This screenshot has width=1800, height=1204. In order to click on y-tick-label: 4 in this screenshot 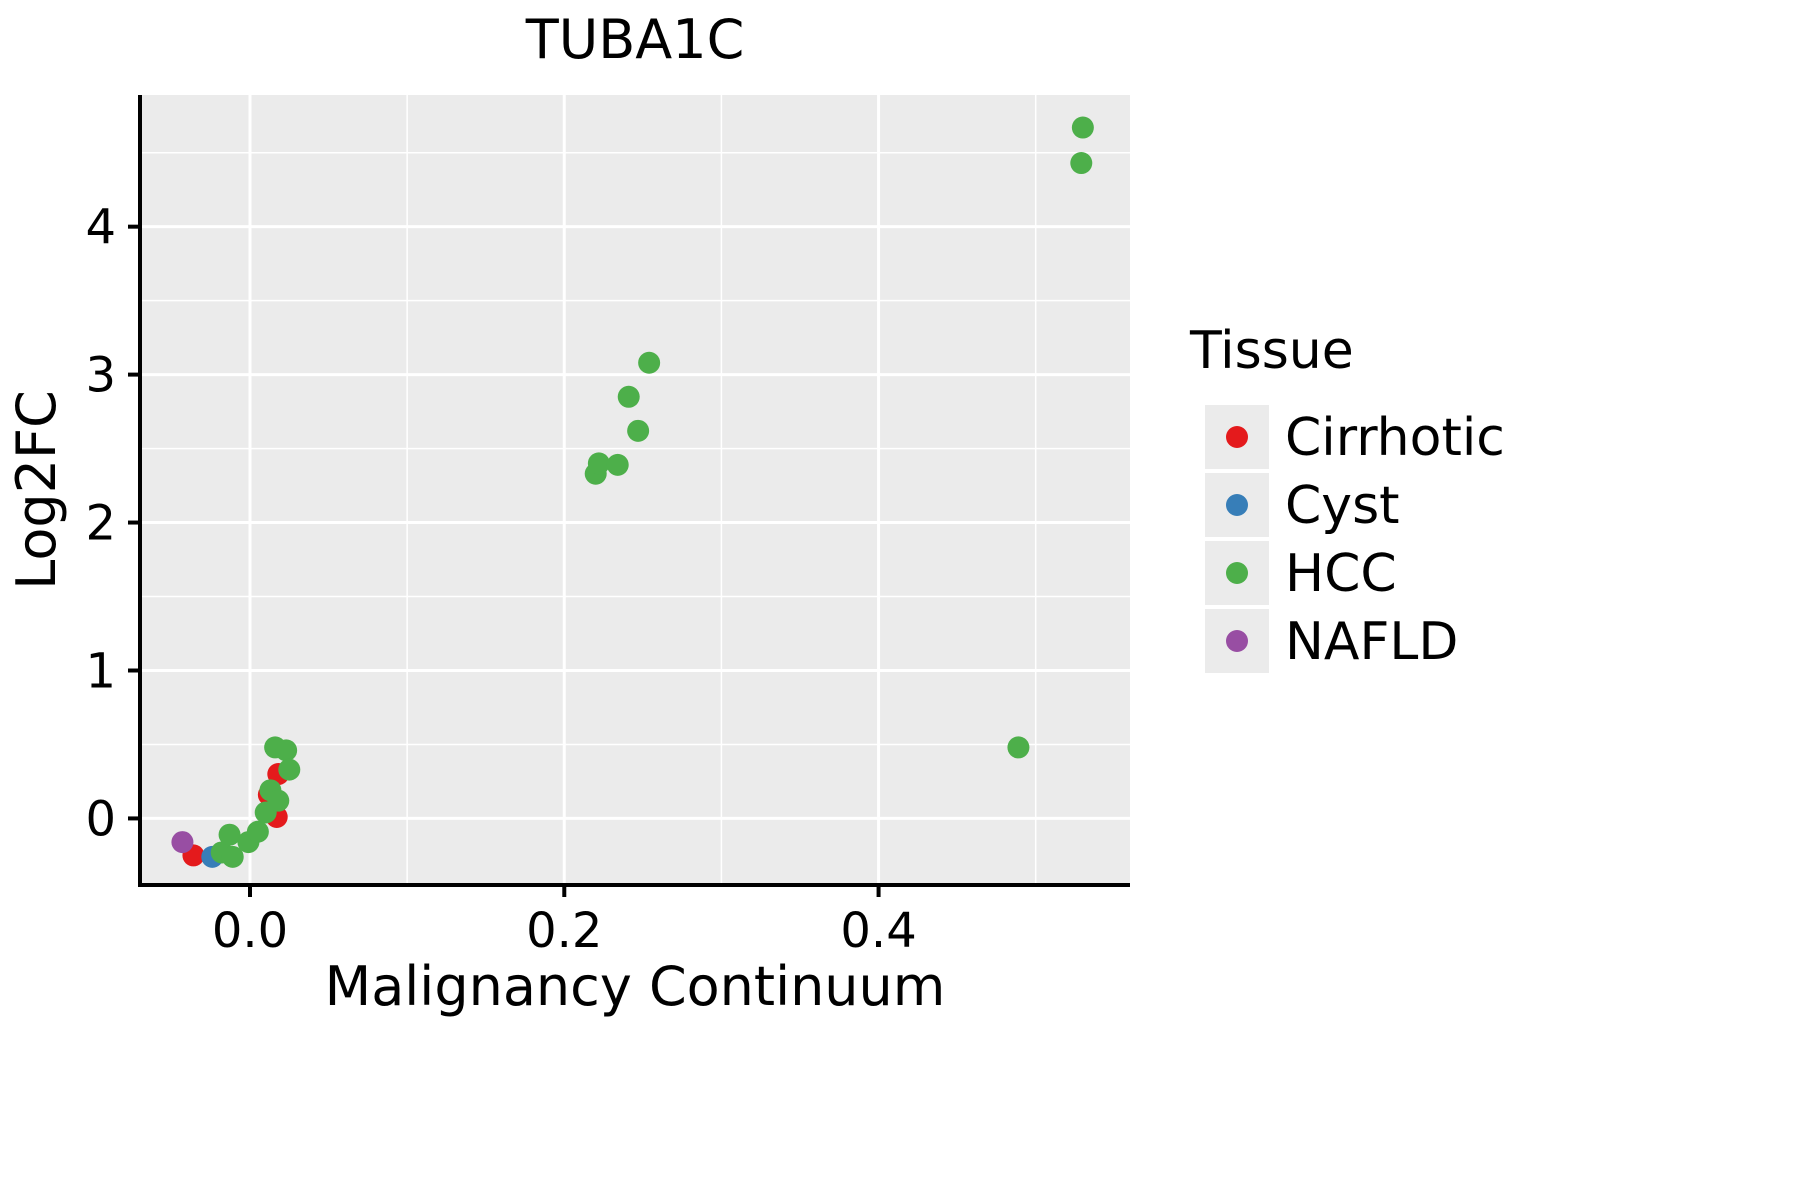, I will do `click(100, 228)`.